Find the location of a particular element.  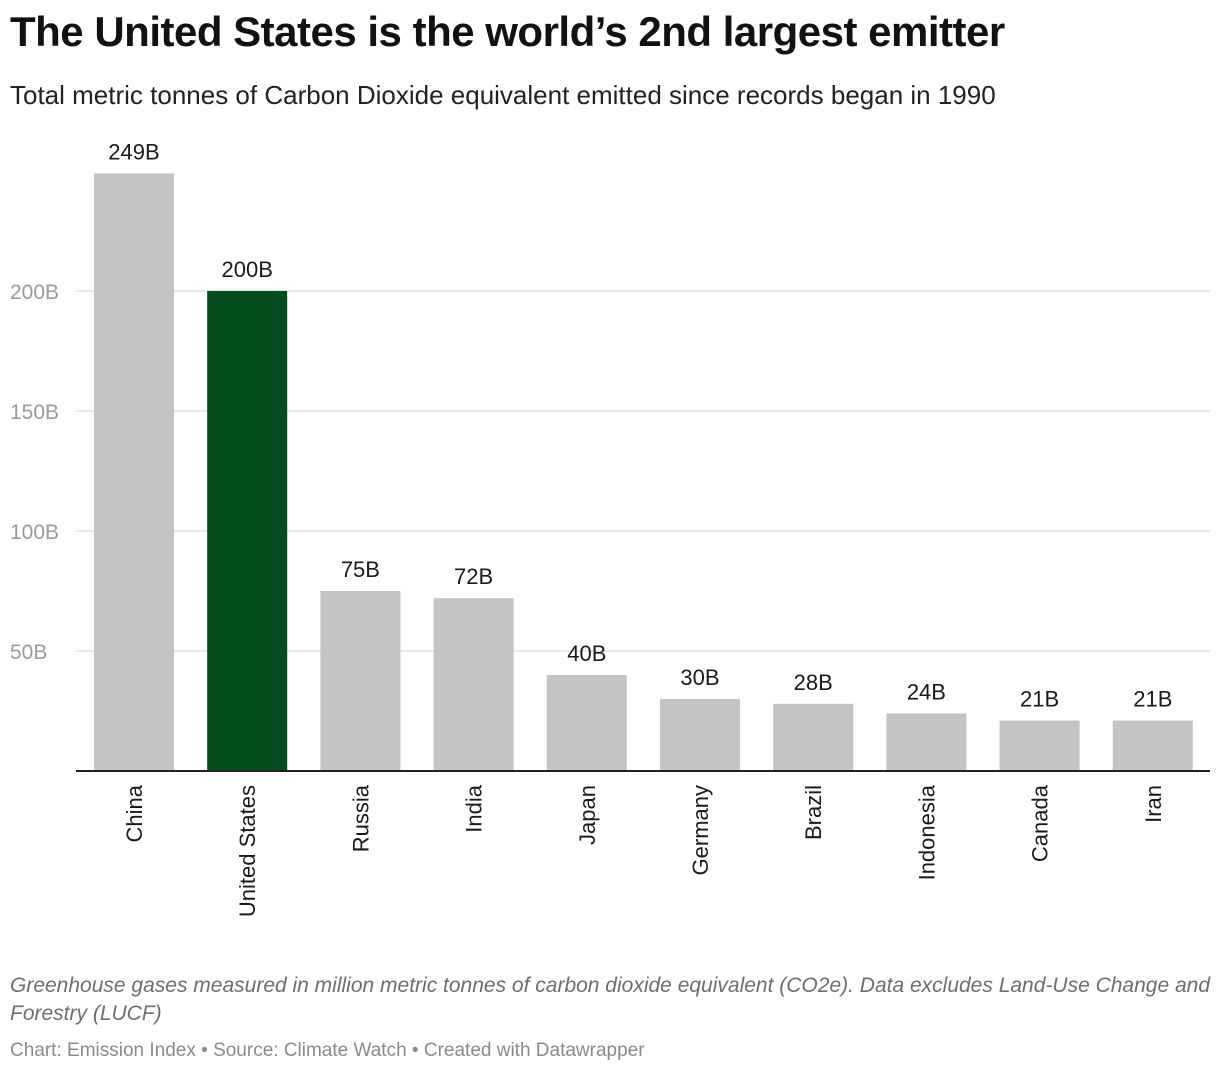

y-tick-label: 200B is located at coordinates (34, 292).